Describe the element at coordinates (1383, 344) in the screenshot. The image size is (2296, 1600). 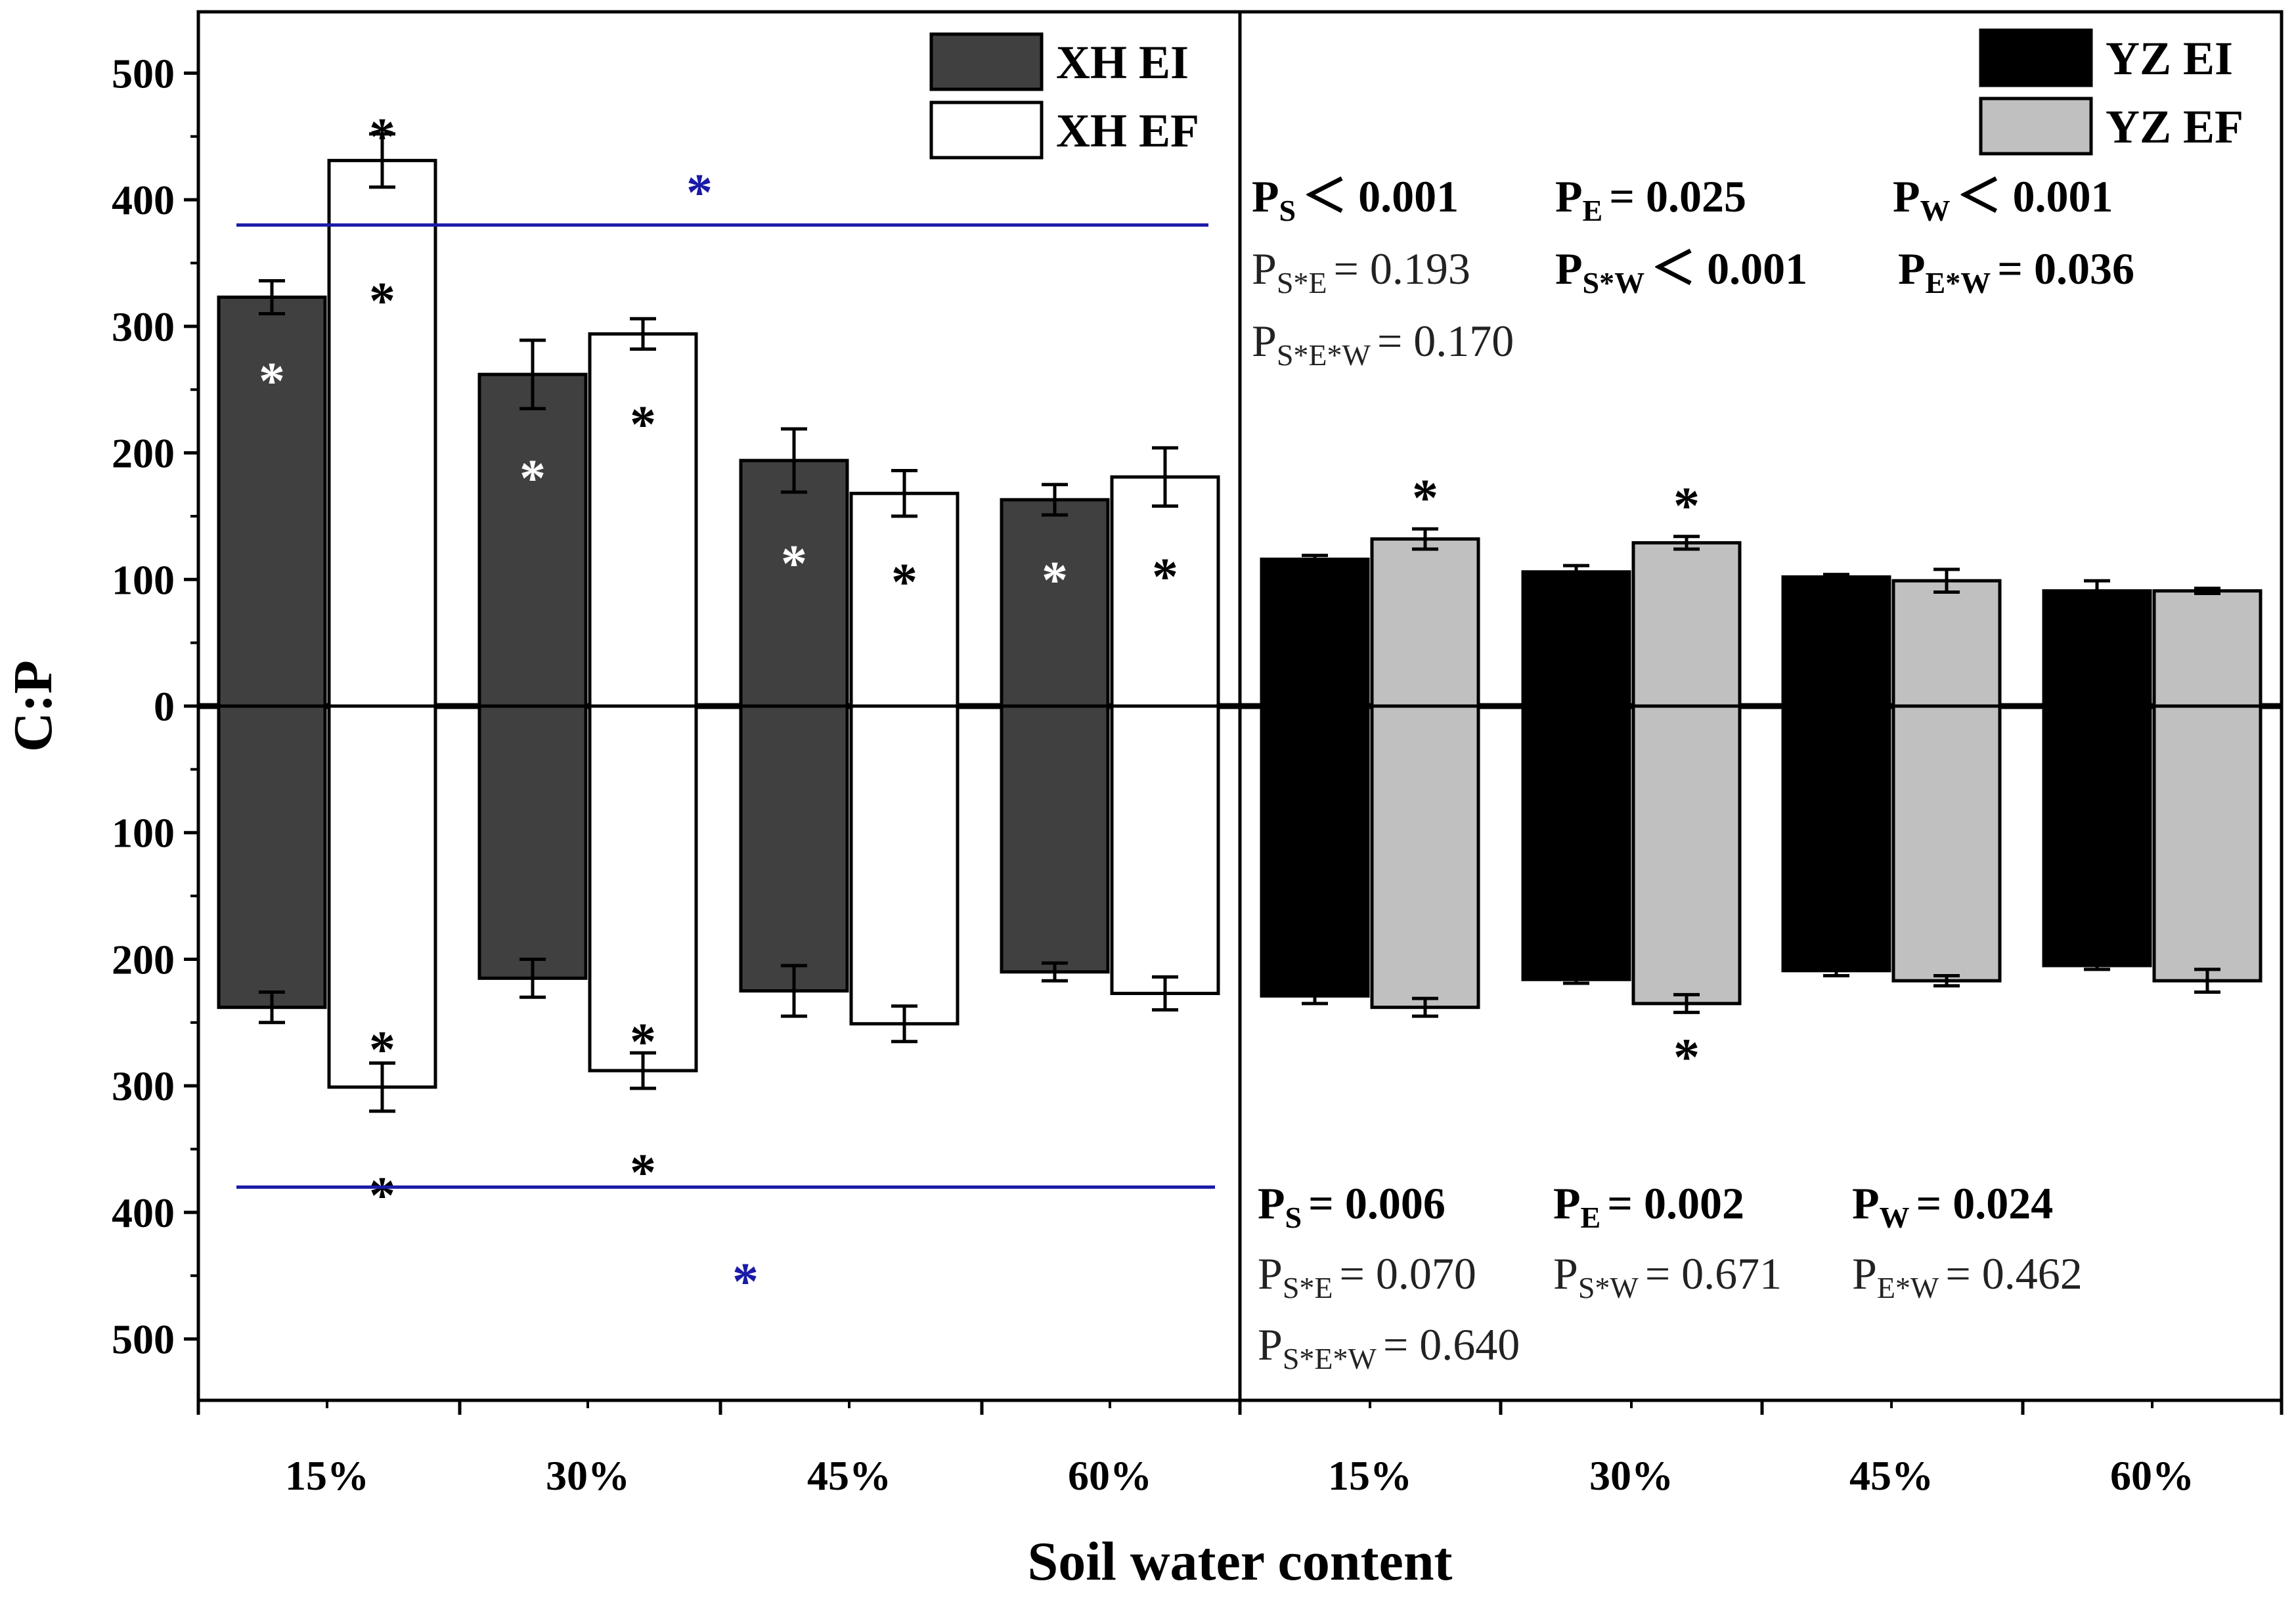
I see `stat-upper-row3: PS*E*W = 0.170` at that location.